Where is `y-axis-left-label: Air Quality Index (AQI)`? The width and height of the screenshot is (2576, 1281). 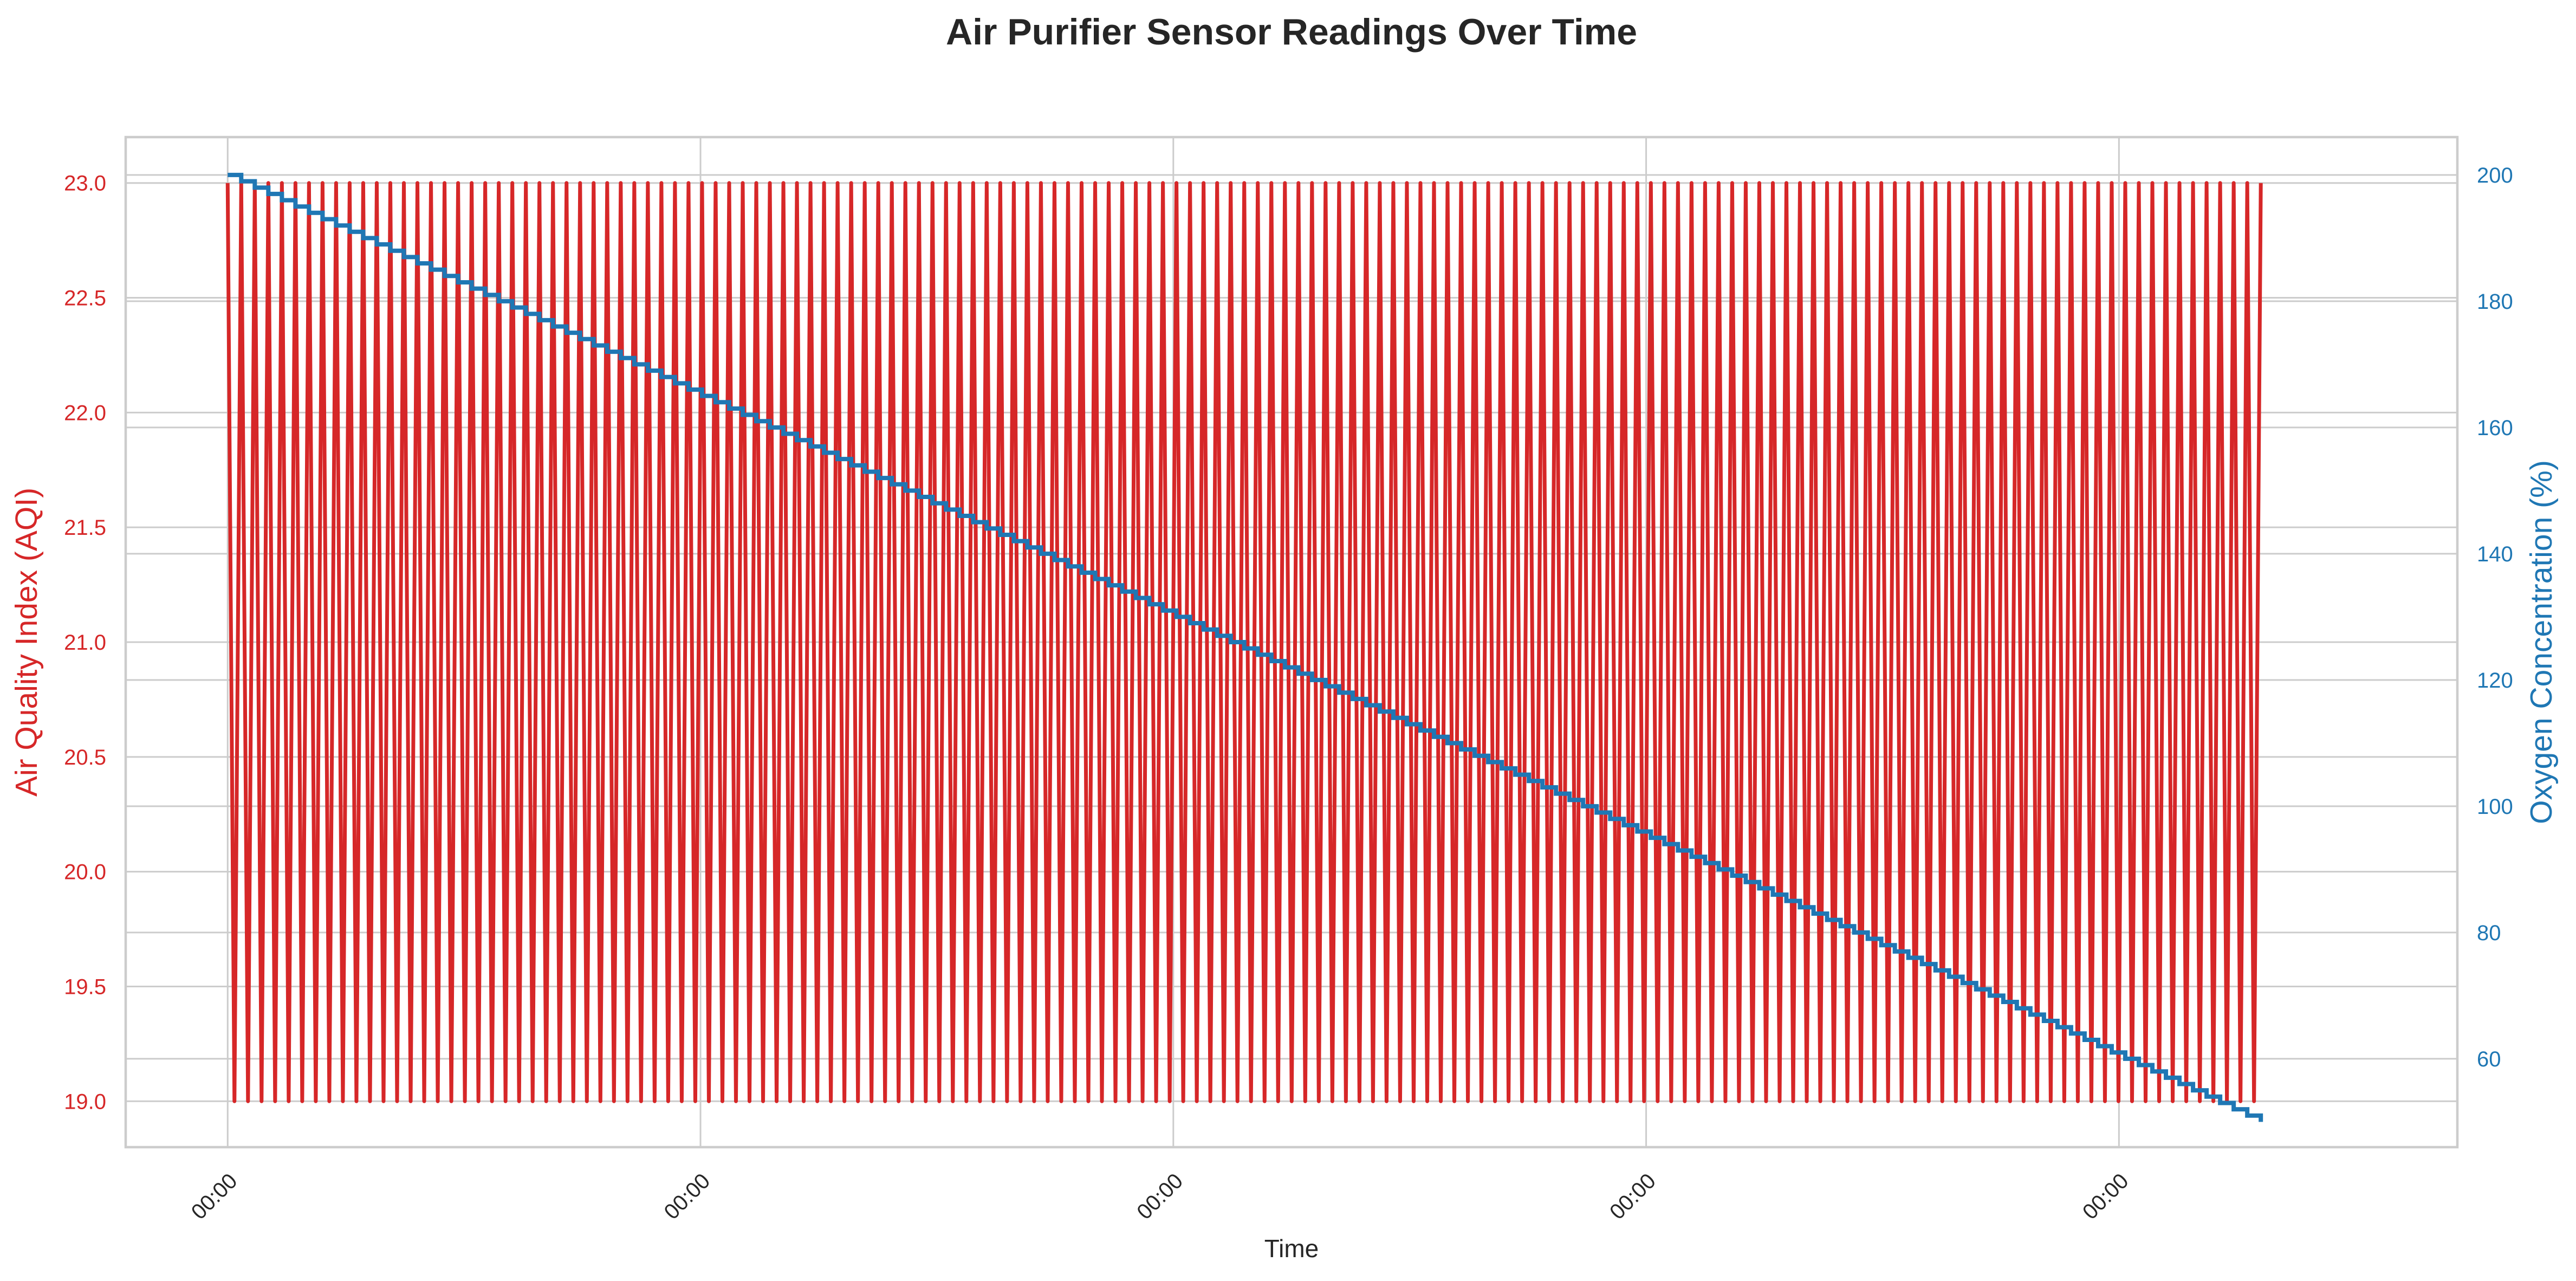 y-axis-left-label: Air Quality Index (AQI) is located at coordinates (27, 642).